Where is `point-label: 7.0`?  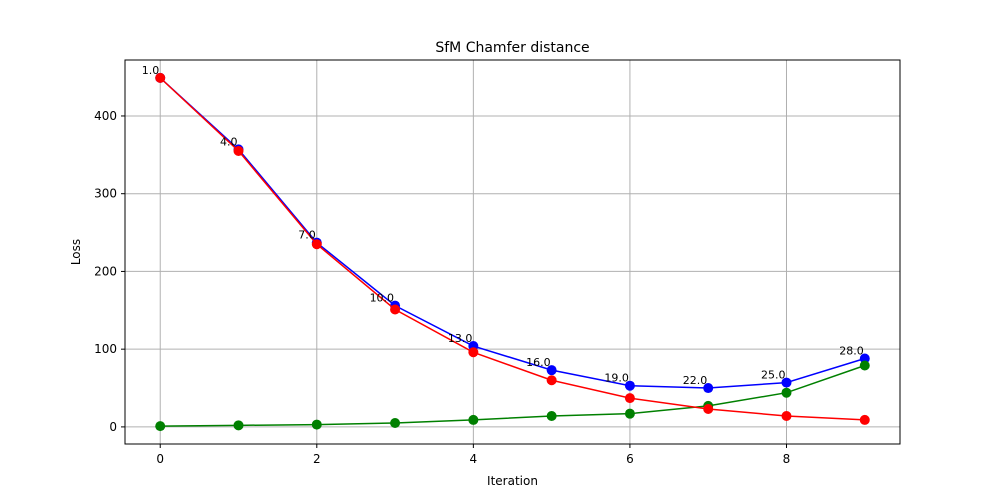 point-label: 7.0 is located at coordinates (307, 235).